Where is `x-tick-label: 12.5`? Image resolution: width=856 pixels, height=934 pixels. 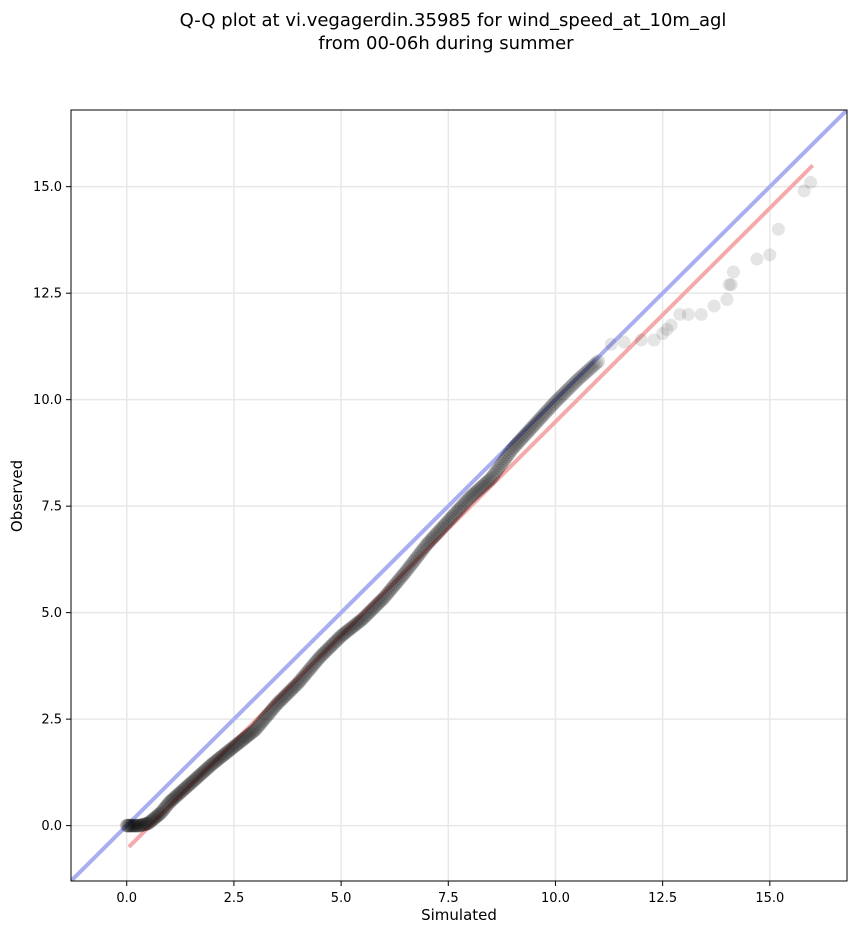 x-tick-label: 12.5 is located at coordinates (662, 898).